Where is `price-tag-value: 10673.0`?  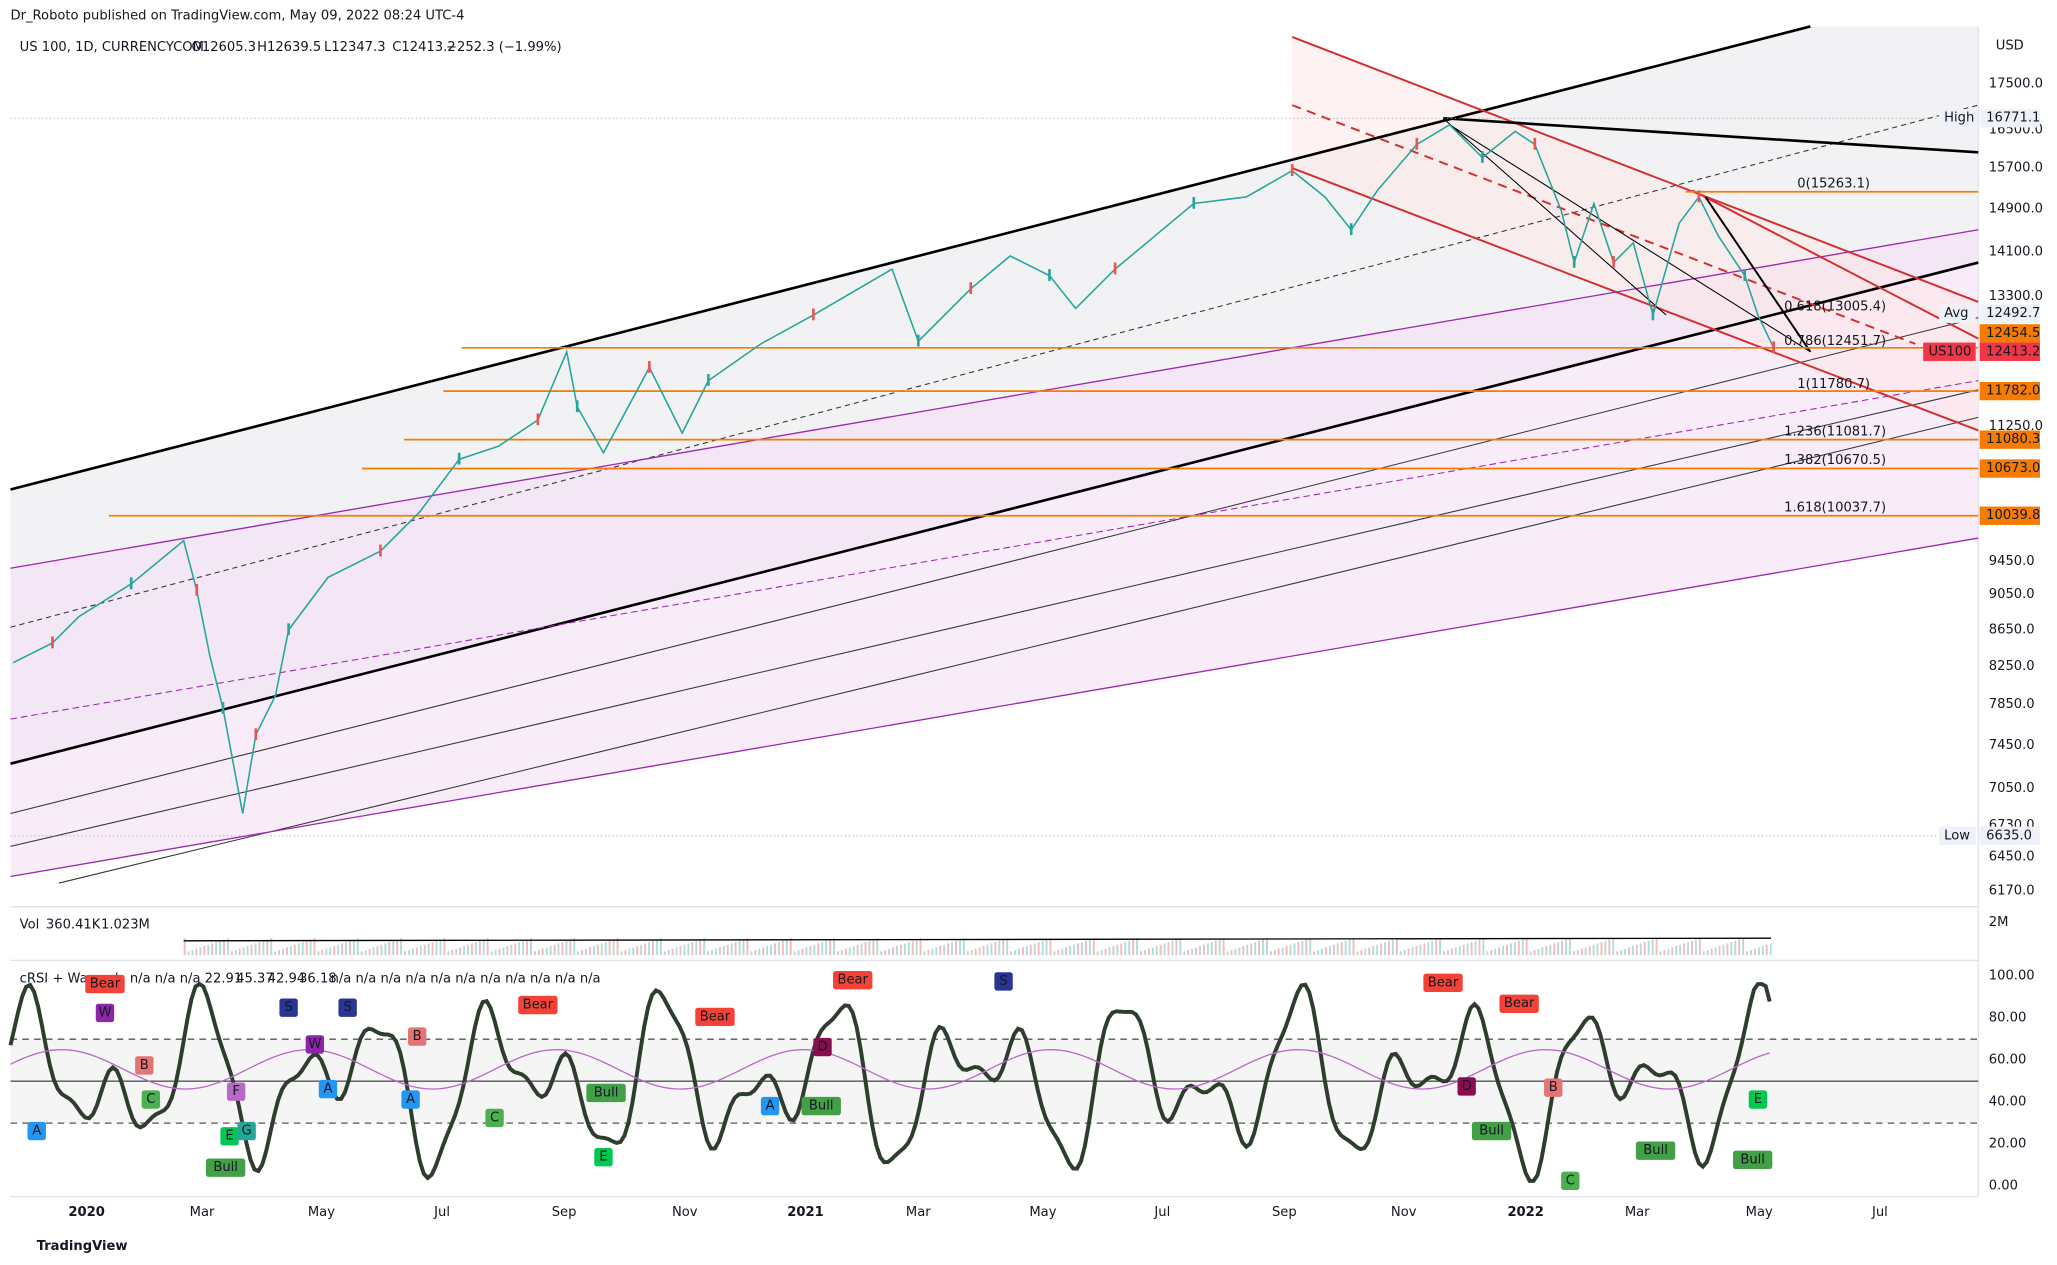
price-tag-value: 10673.0 is located at coordinates (2013, 468).